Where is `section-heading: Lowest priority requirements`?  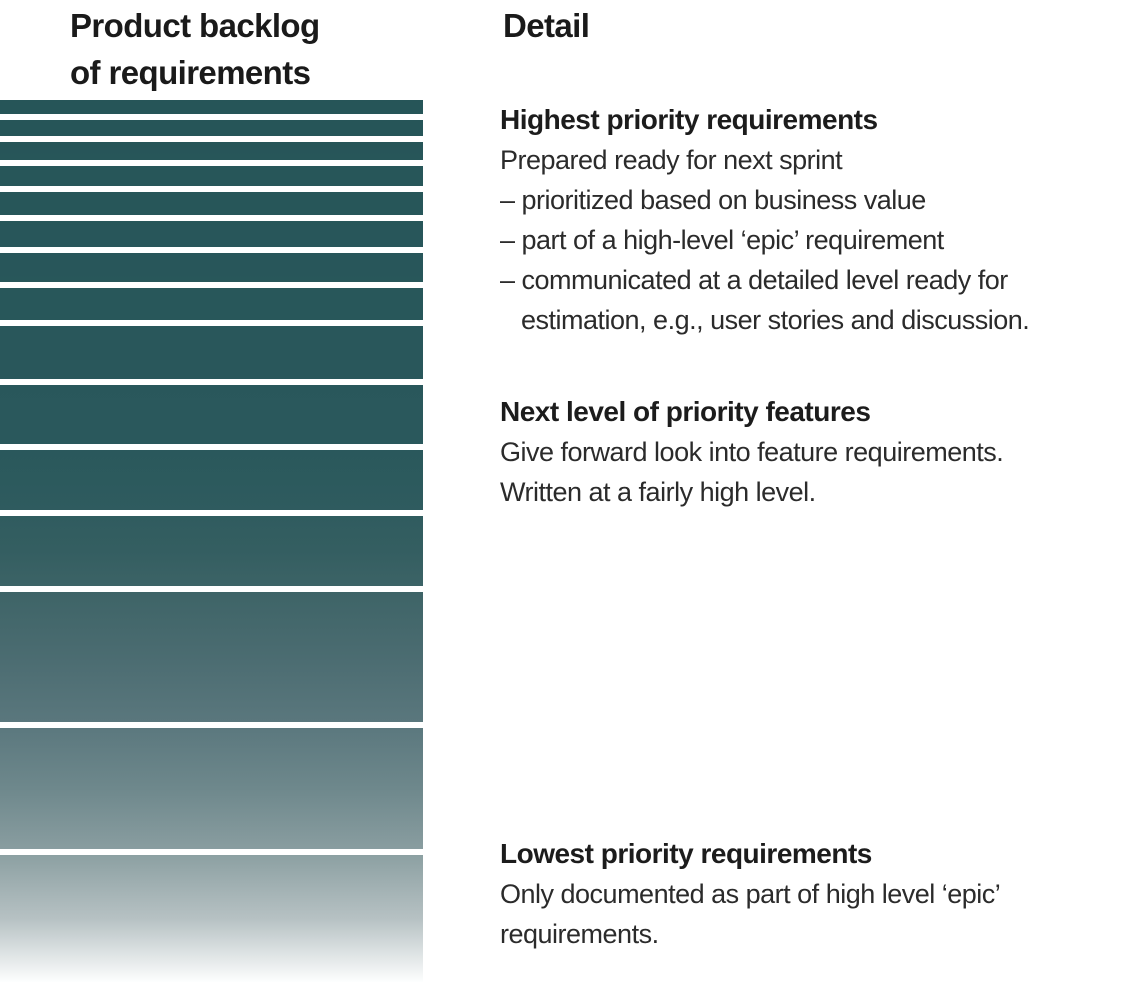
section-heading: Lowest priority requirements is located at coordinates (686, 853).